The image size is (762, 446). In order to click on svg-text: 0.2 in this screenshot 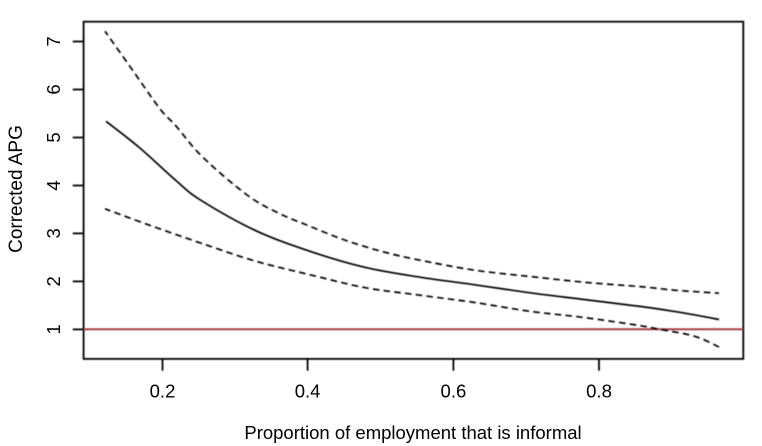, I will do `click(163, 390)`.